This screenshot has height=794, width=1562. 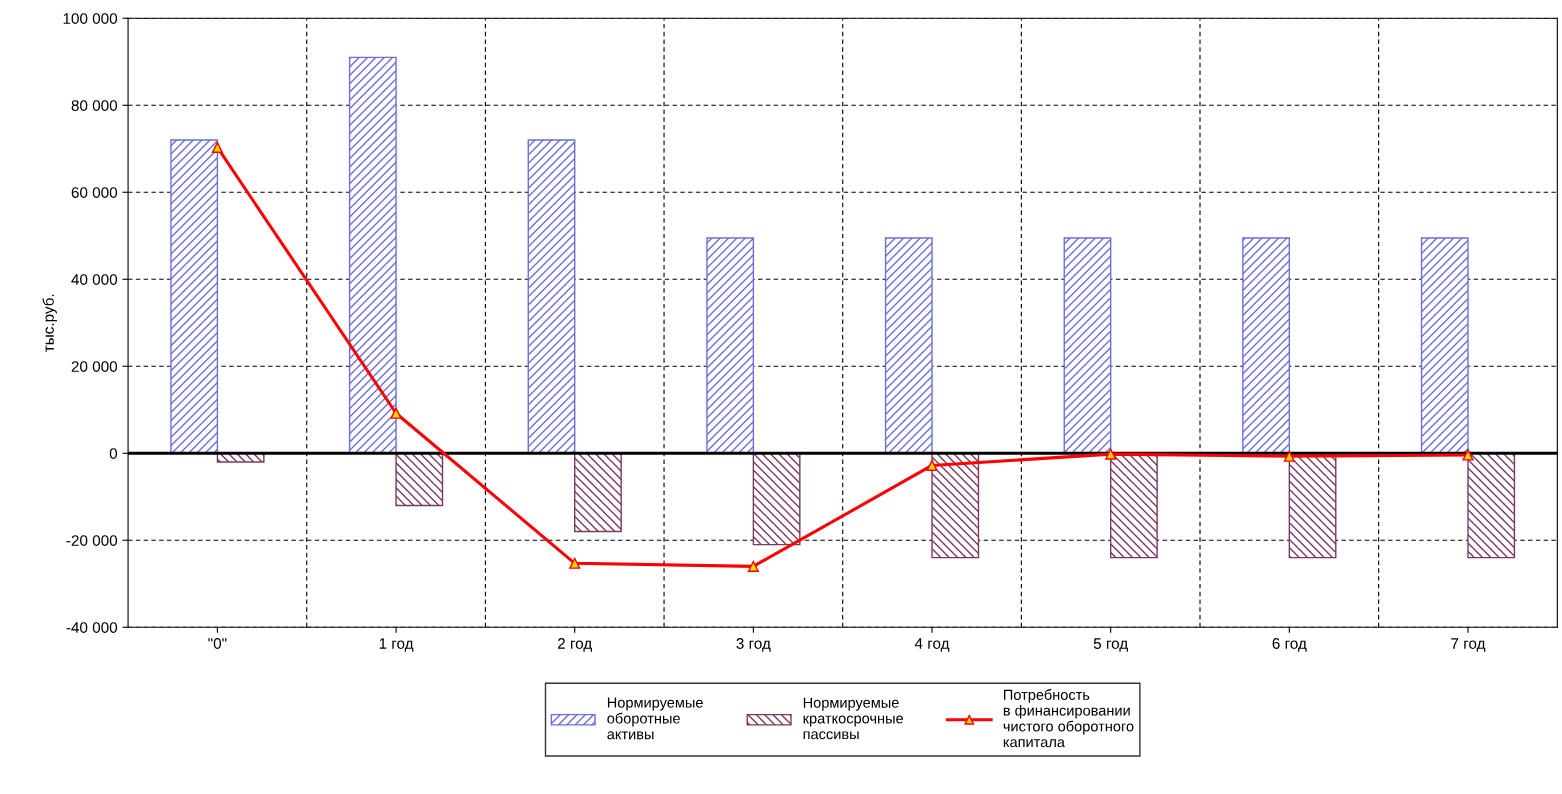 What do you see at coordinates (396, 645) in the screenshot?
I see `x-tick-label: 1 год` at bounding box center [396, 645].